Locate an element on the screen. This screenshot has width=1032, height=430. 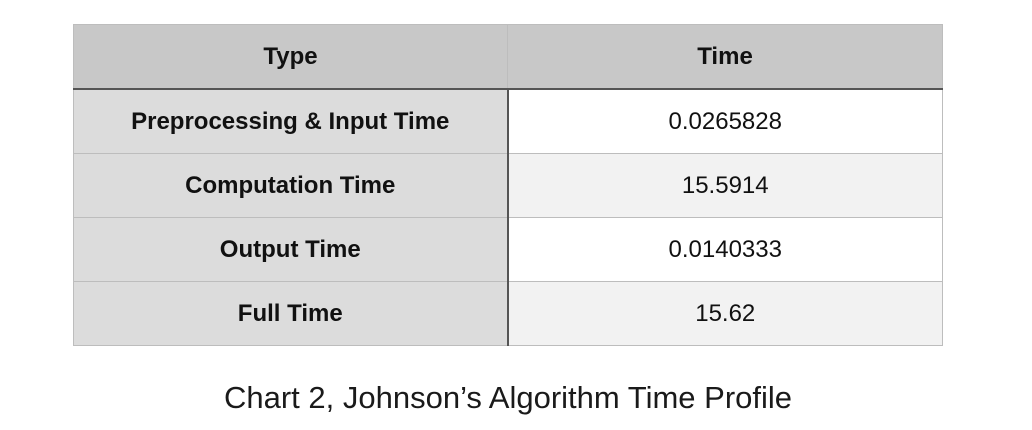
table-row: Preprocessing & Input Time 0.0265828 is located at coordinates (508, 121).